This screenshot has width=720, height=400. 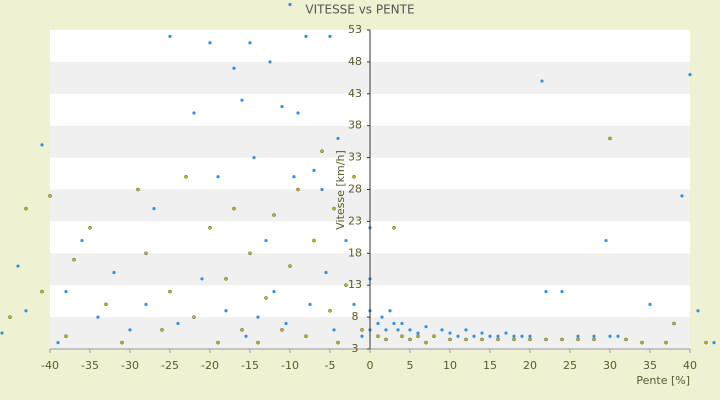 What do you see at coordinates (355, 220) in the screenshot?
I see `y-tick-label: 23` at bounding box center [355, 220].